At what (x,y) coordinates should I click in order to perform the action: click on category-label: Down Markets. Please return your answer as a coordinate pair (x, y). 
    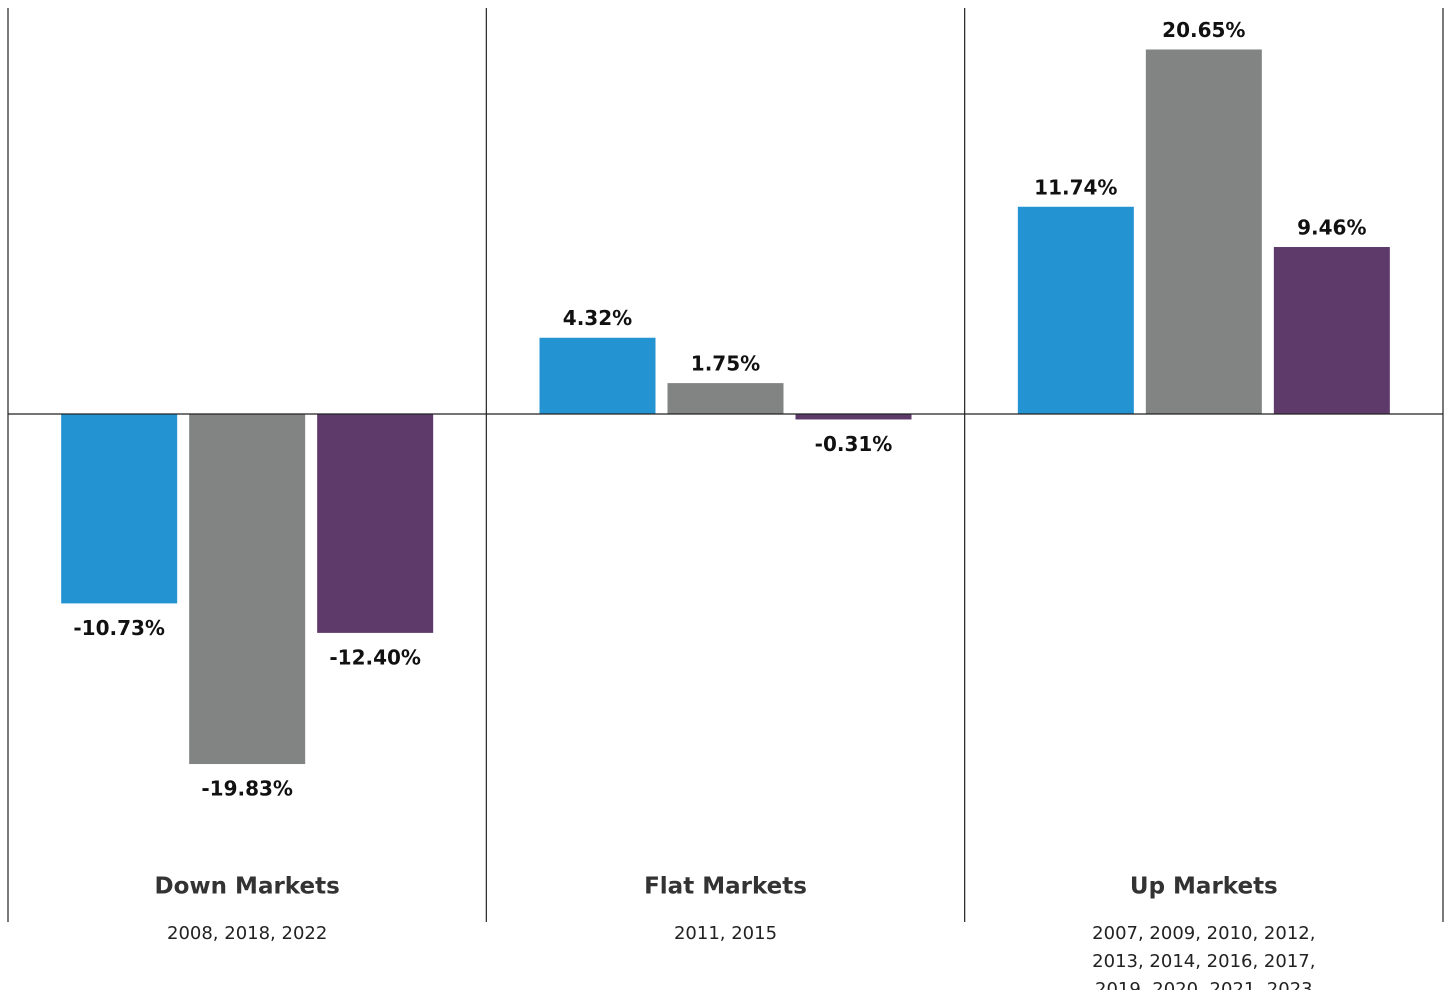
    Looking at the image, I should click on (247, 887).